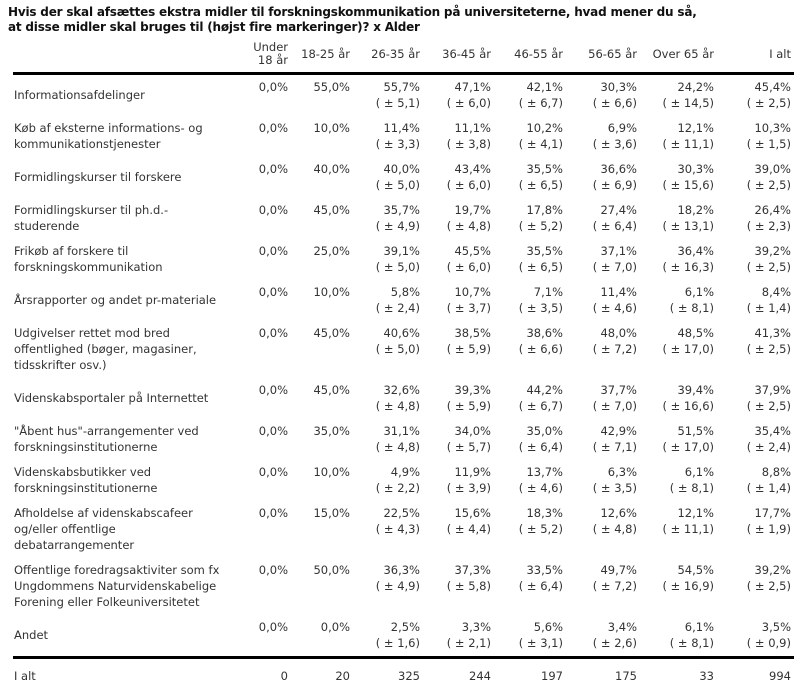  What do you see at coordinates (530, 300) in the screenshot?
I see `value-cell: 7,1%( ± 3,5)` at bounding box center [530, 300].